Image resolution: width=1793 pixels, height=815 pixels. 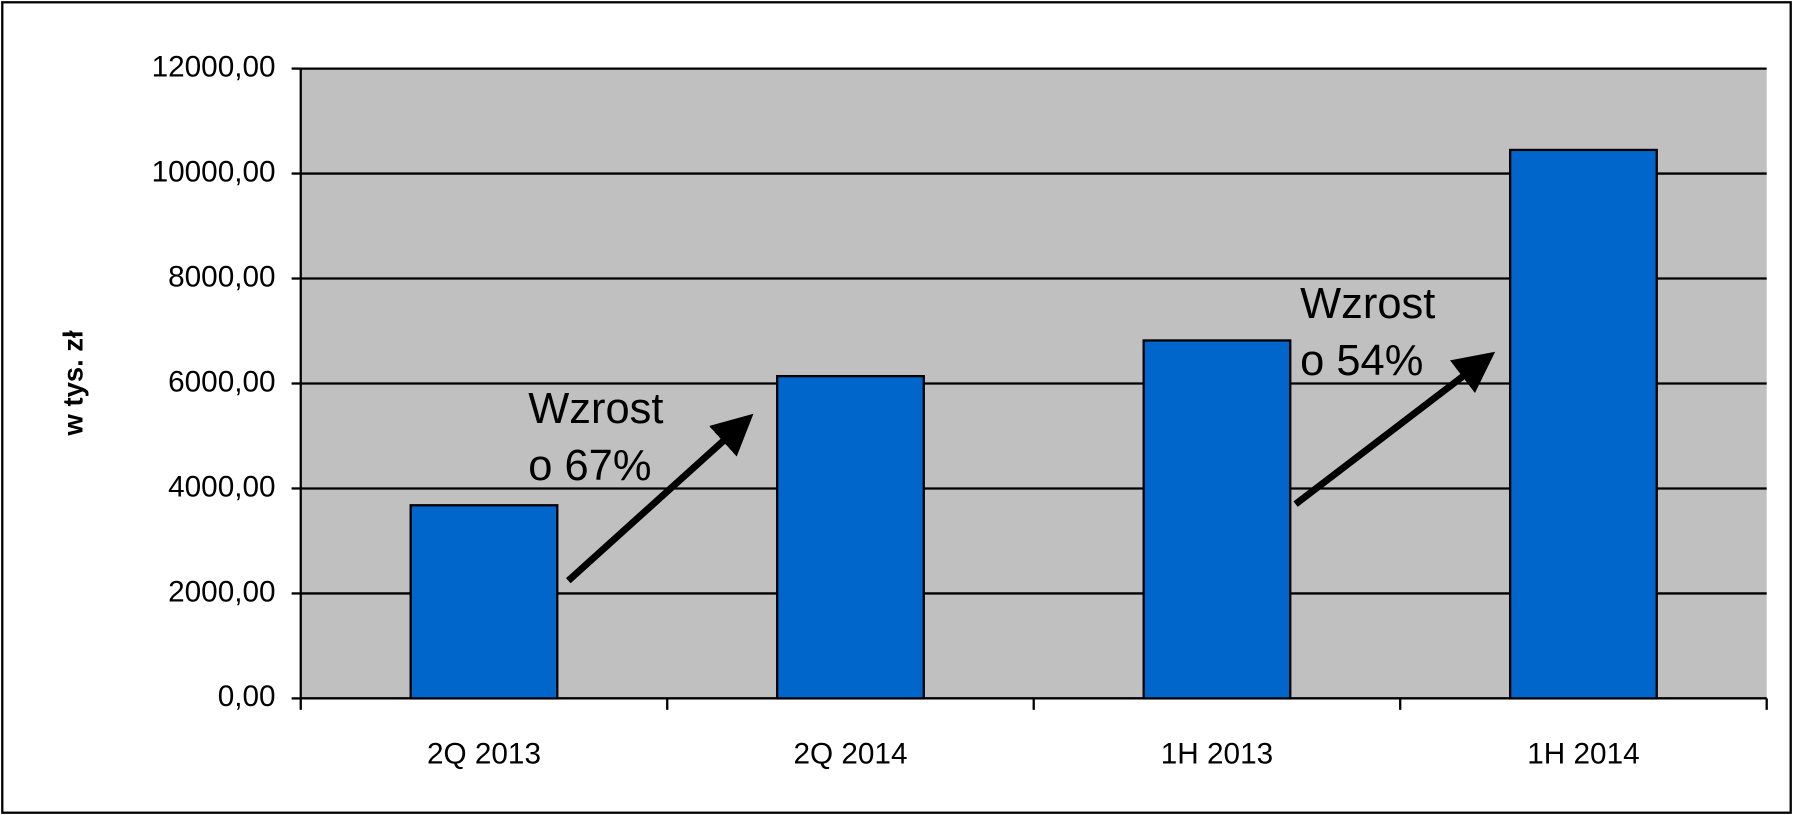 What do you see at coordinates (1583, 753) in the screenshot?
I see `x-tick-label: 1H 2014` at bounding box center [1583, 753].